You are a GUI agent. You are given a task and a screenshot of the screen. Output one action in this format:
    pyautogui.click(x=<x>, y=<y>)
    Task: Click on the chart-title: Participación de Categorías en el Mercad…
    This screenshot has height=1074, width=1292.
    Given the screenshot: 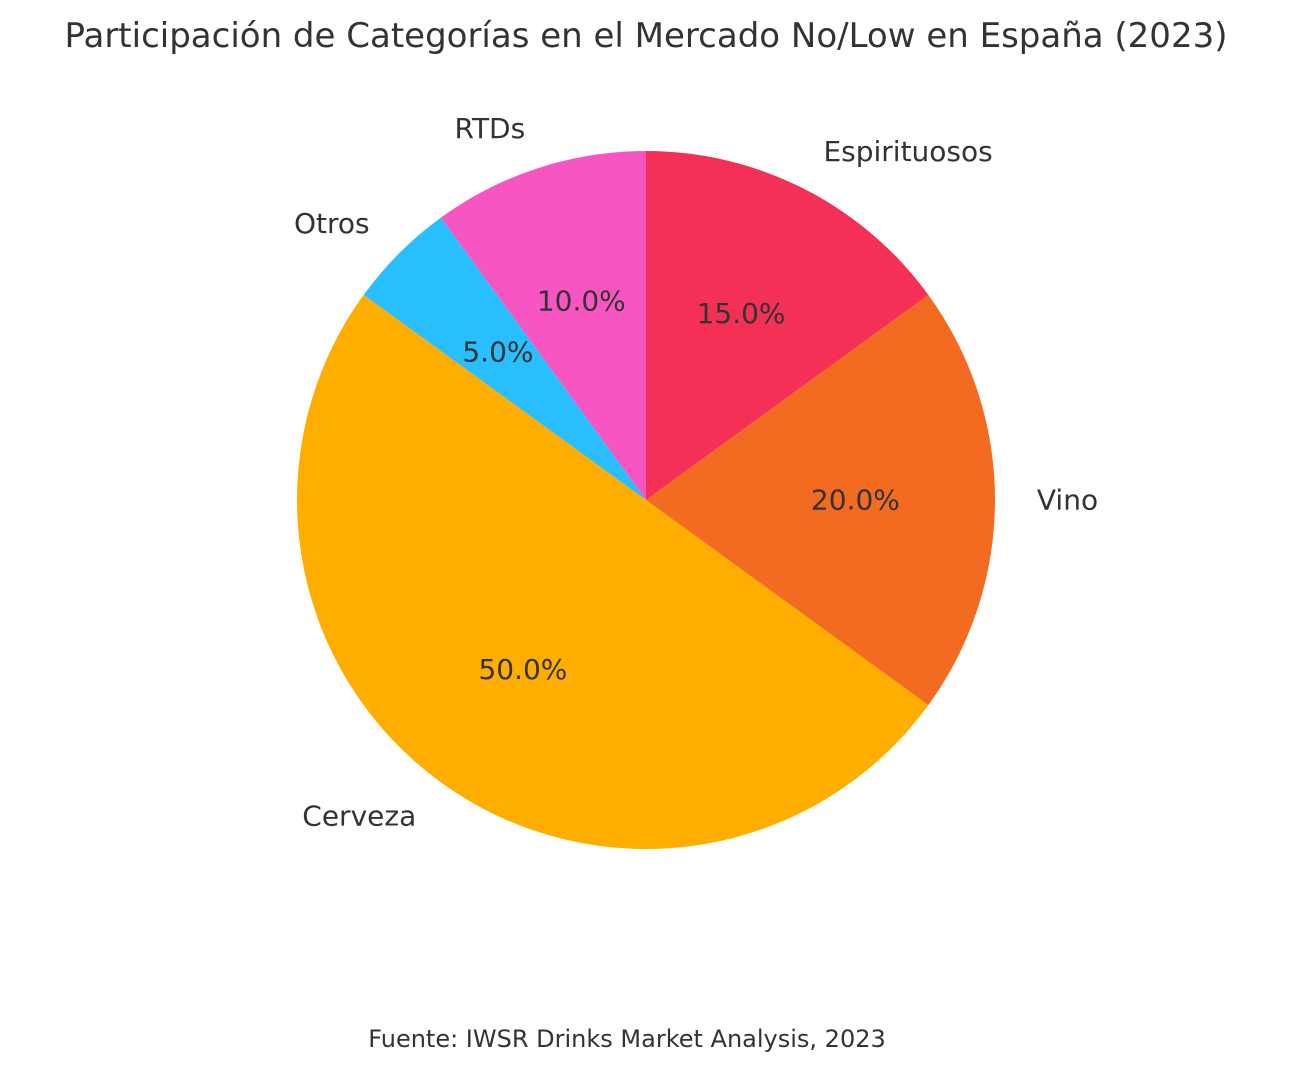 What is the action you would take?
    pyautogui.click(x=646, y=36)
    